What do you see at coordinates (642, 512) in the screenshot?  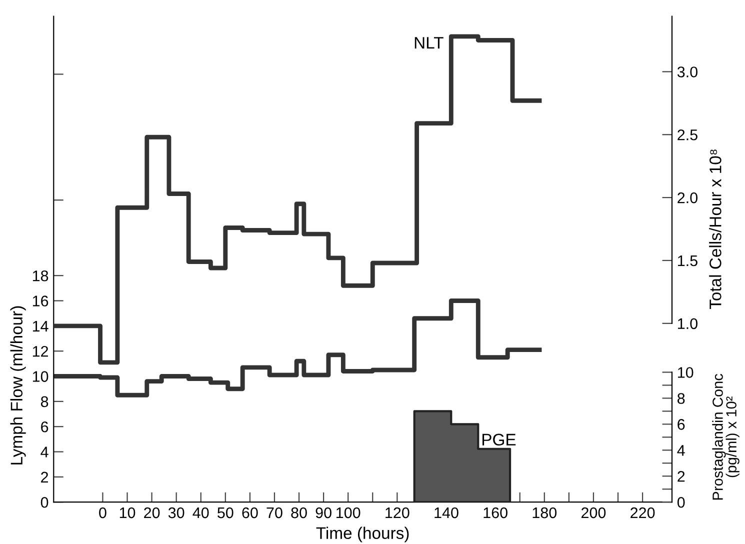 I see `x-tick-label: 220` at bounding box center [642, 512].